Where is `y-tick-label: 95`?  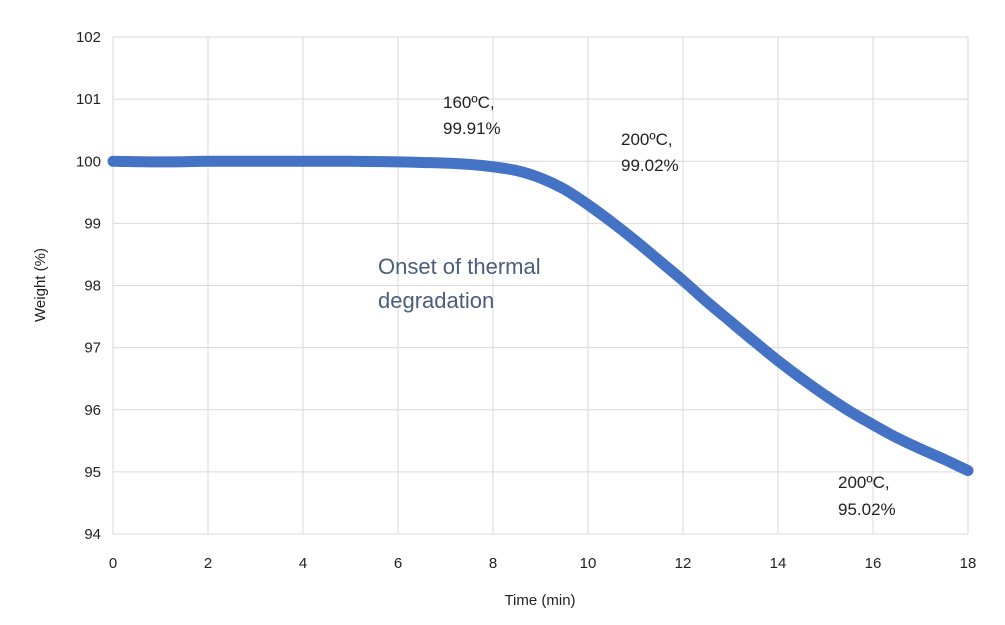 y-tick-label: 95 is located at coordinates (92, 472).